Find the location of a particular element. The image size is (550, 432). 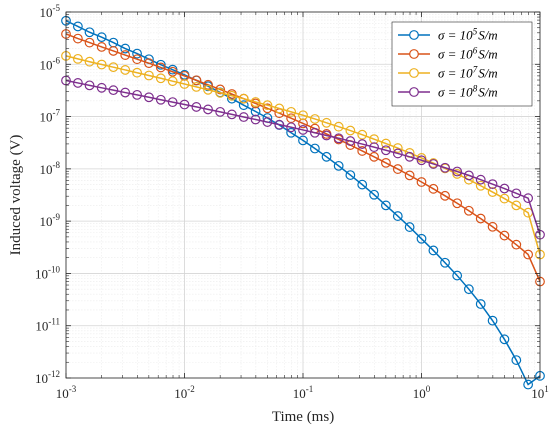

x-tick-label: 10⁻² is located at coordinates (184, 392).